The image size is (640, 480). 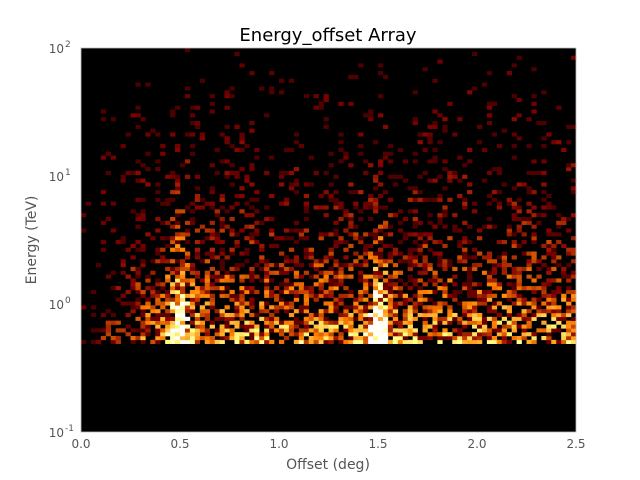 What do you see at coordinates (328, 444) in the screenshot?
I see `x-axis-ticks: 0.0 0.5 1.0 1.5 2.0 2.5` at bounding box center [328, 444].